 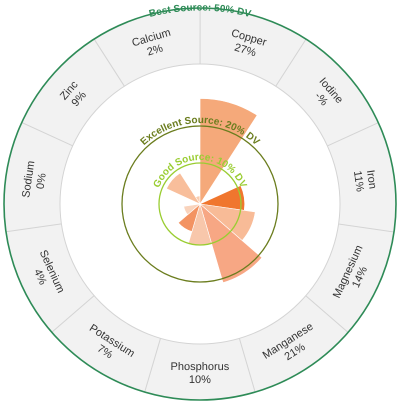 What do you see at coordinates (28, 179) in the screenshot?
I see `category-name: Sodium` at bounding box center [28, 179].